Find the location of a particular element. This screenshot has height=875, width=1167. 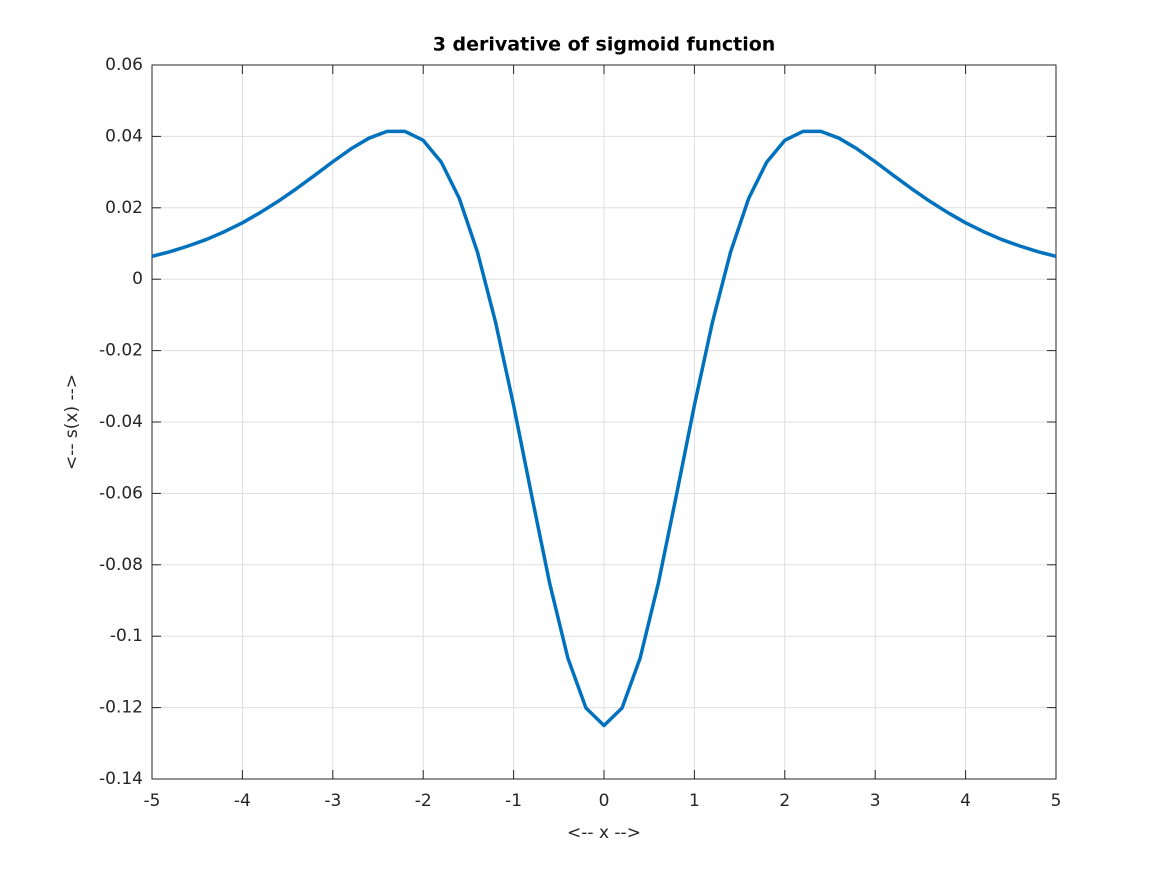

y-tick-label: -0.06 is located at coordinates (121, 493).